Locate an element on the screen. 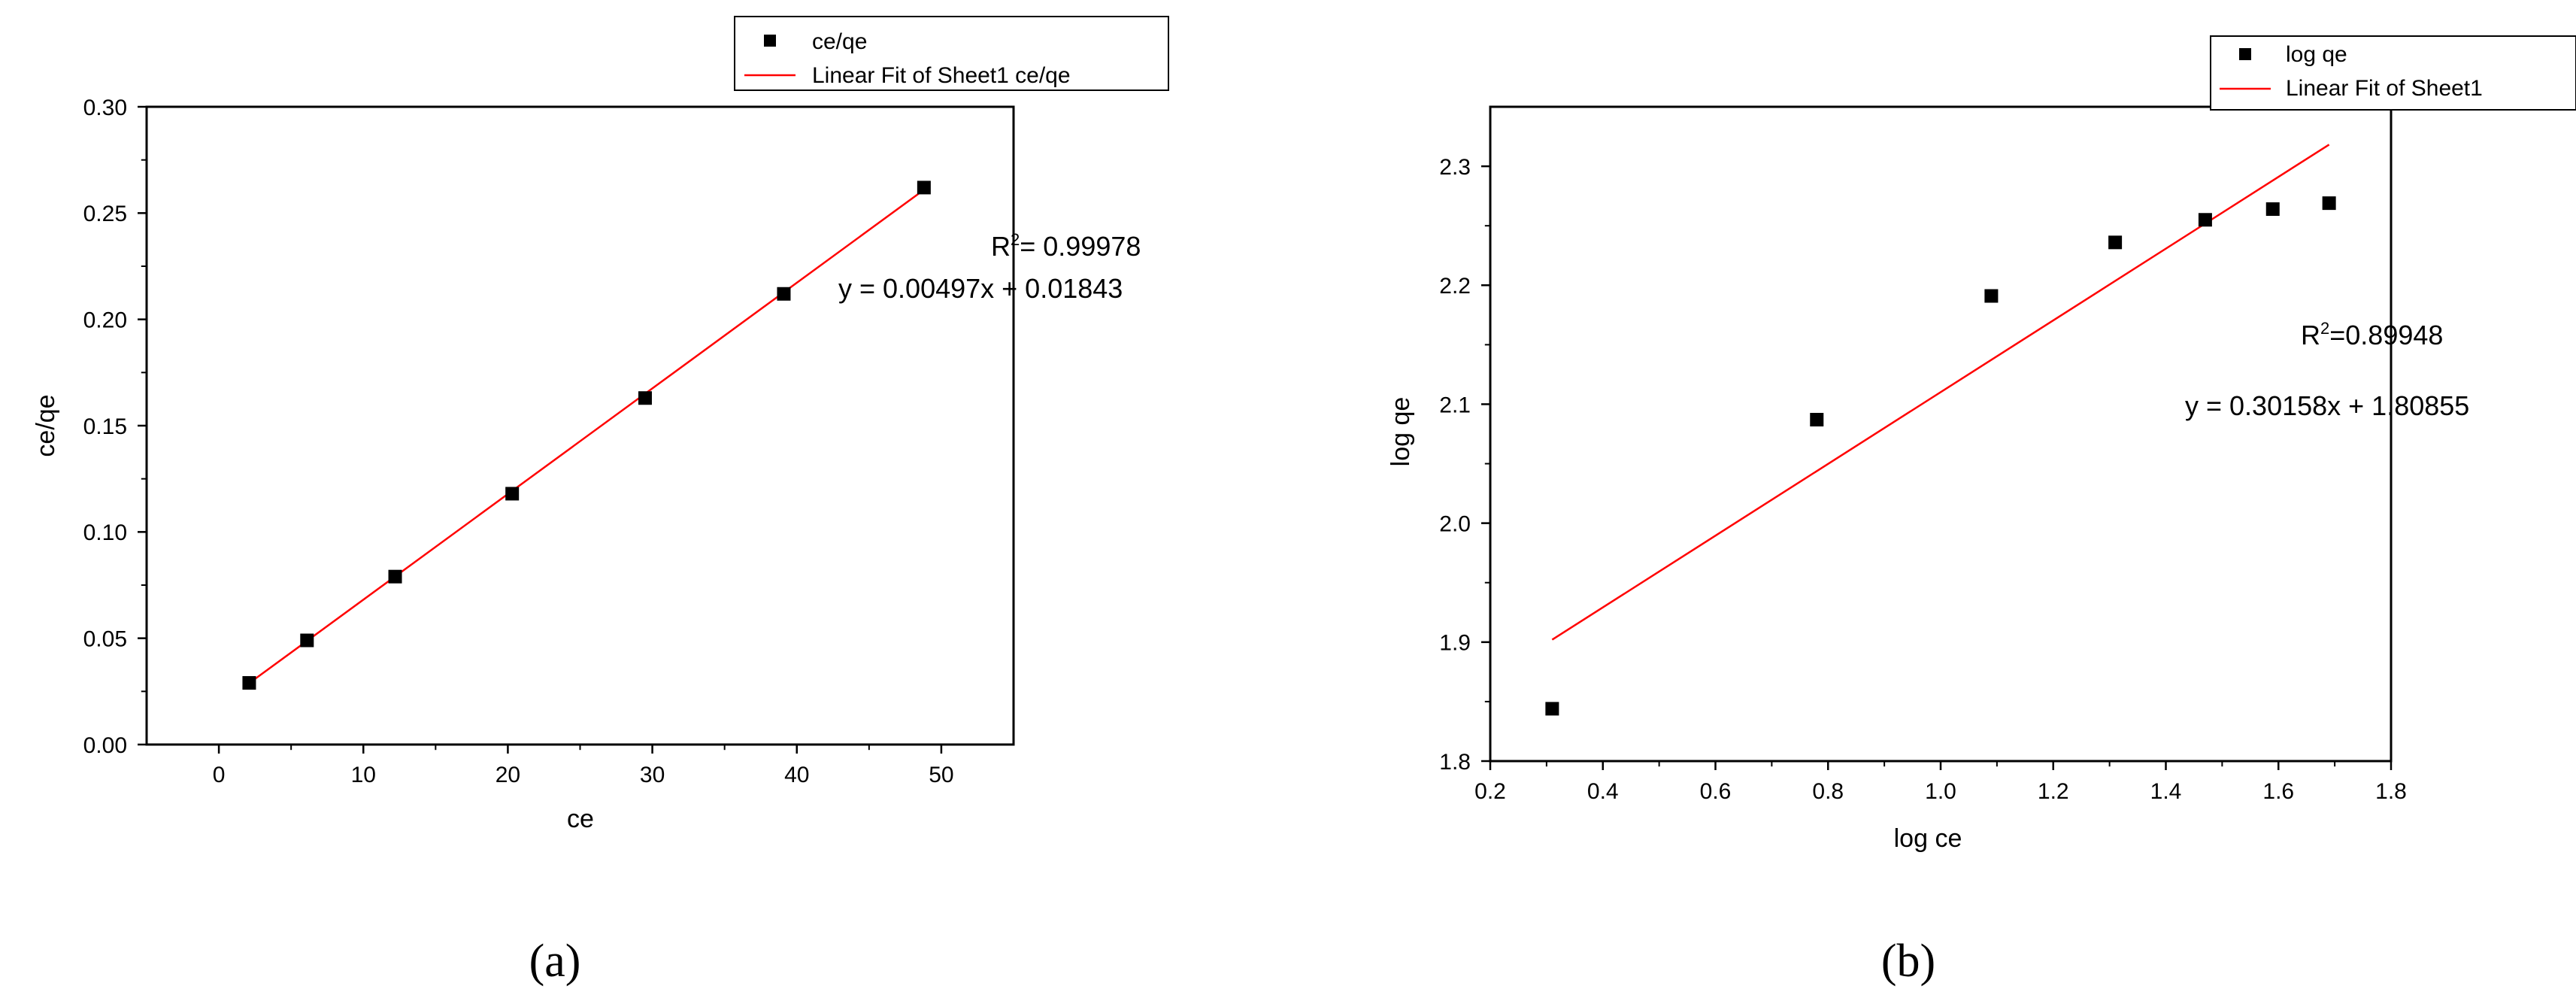 This screenshot has width=2576, height=1004. y-tick-label: 2.1 is located at coordinates (1455, 405).